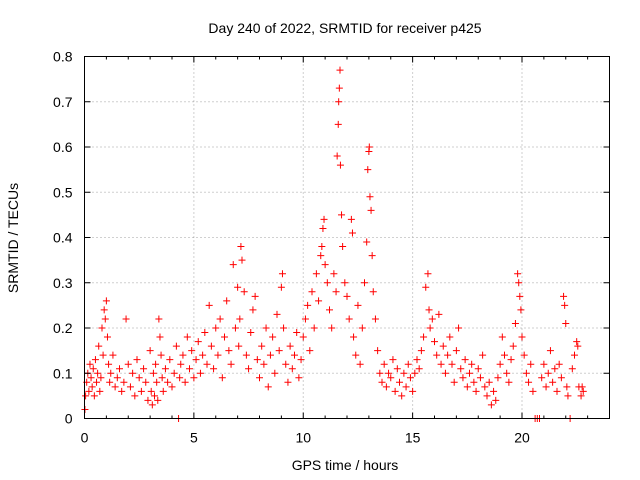  Describe the element at coordinates (63, 238) in the screenshot. I see `y-tick-label: 0.4` at that location.